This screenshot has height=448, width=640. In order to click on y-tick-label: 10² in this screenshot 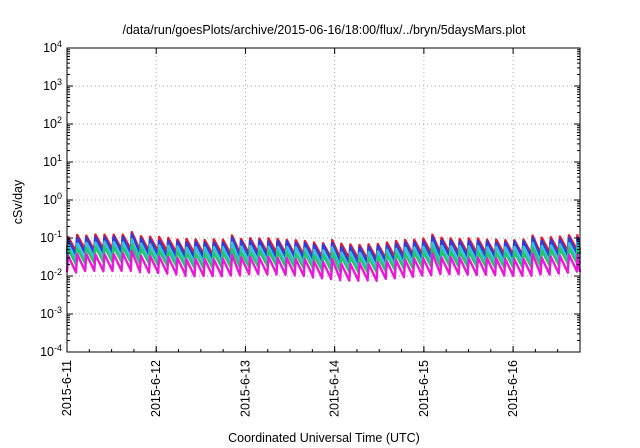, I will do `click(52, 123)`.